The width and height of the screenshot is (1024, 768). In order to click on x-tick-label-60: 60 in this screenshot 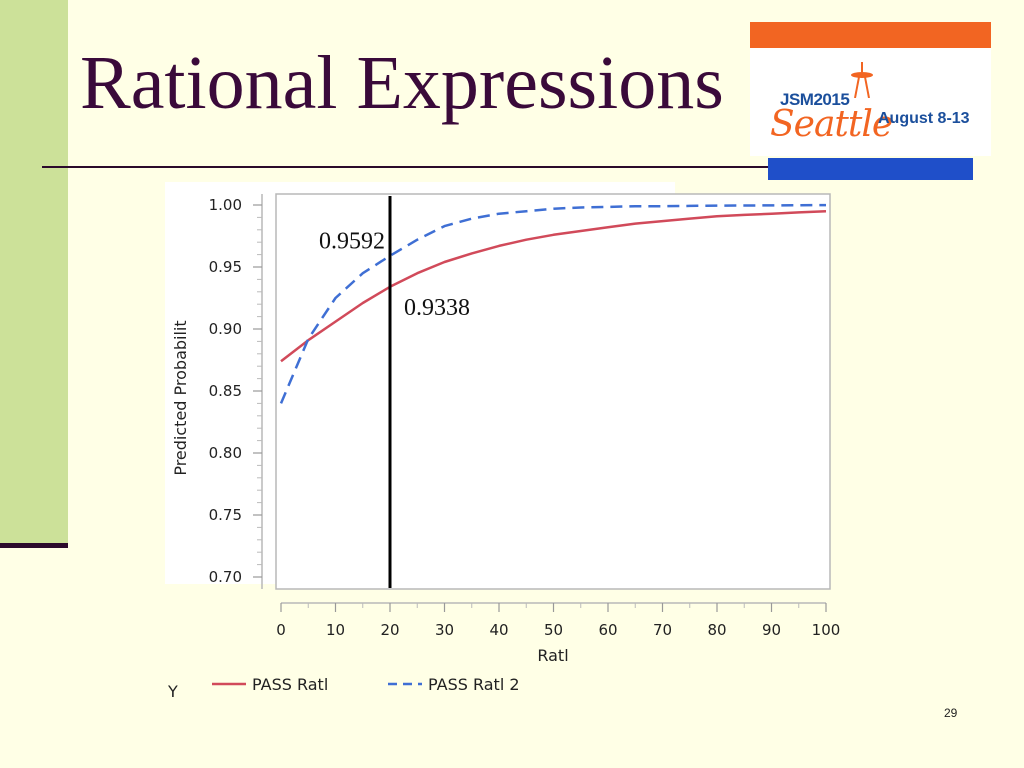, I will do `click(607, 630)`.